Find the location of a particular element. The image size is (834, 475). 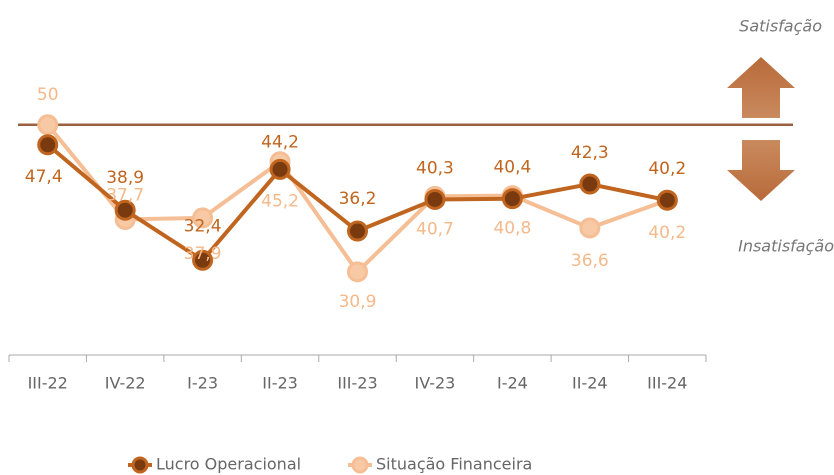

data-label: 50 is located at coordinates (48, 95).